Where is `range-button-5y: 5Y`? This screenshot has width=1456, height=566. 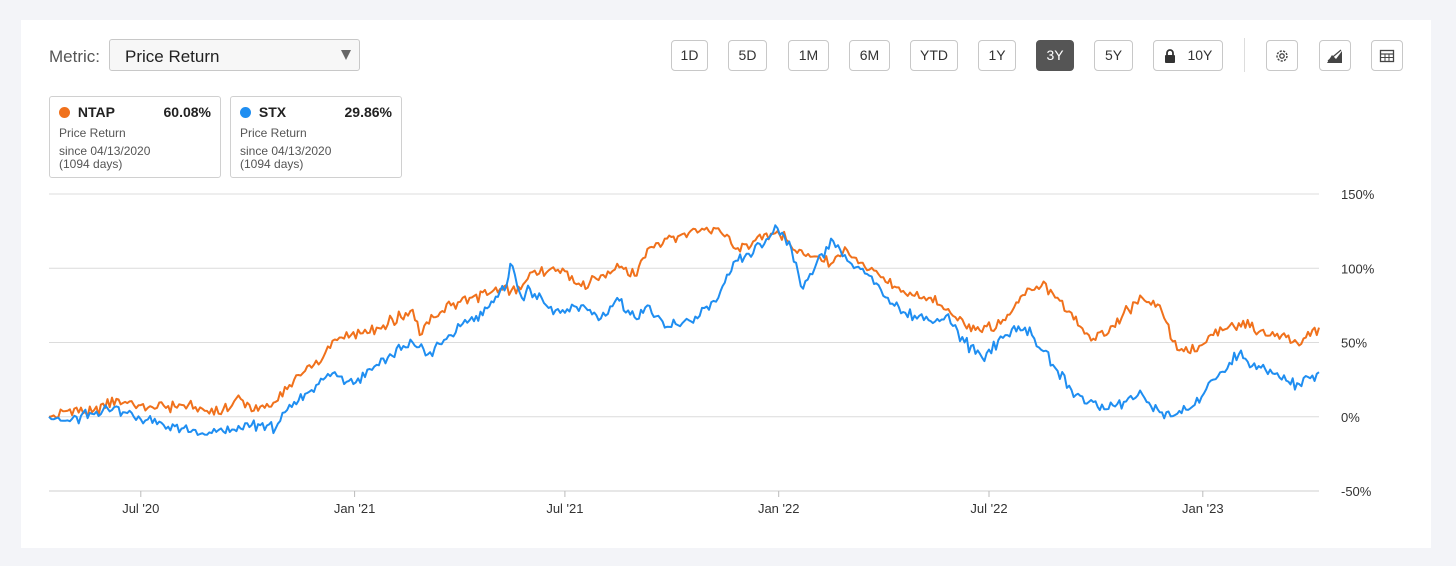
range-button-5y: 5Y is located at coordinates (1113, 55).